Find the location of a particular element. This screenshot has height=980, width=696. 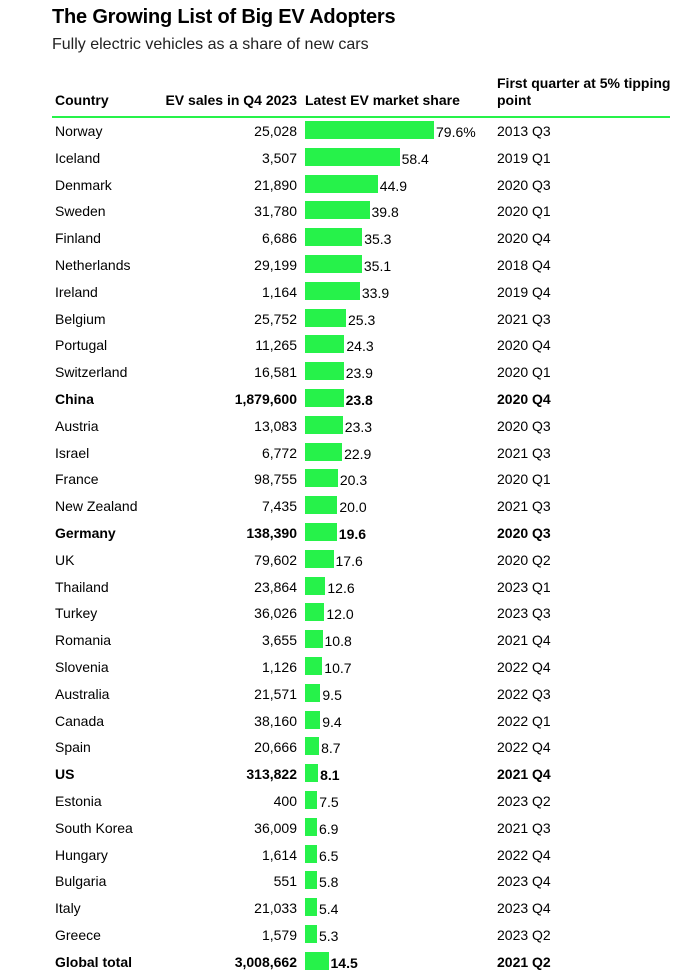

sales-cell: 31,780 is located at coordinates (275, 211).